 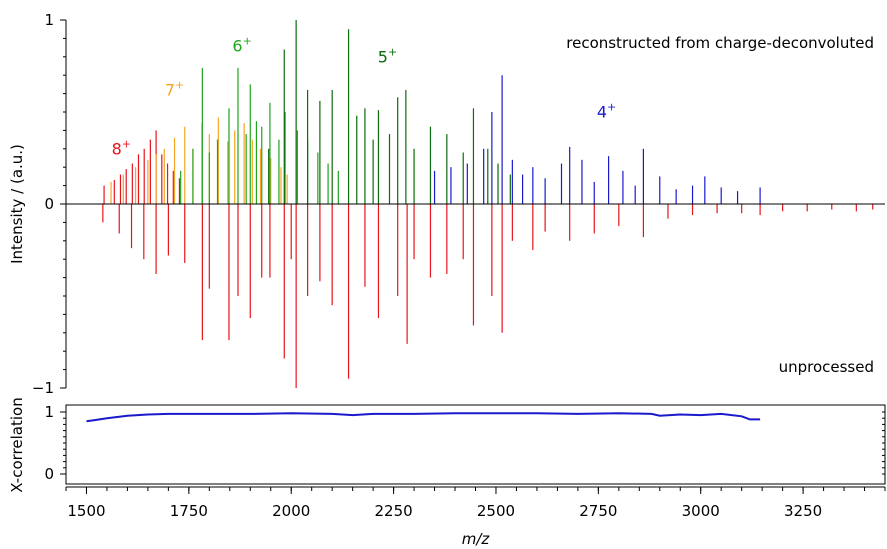 I want to click on correlation-y-ticks: 10, so click(x=464, y=443).